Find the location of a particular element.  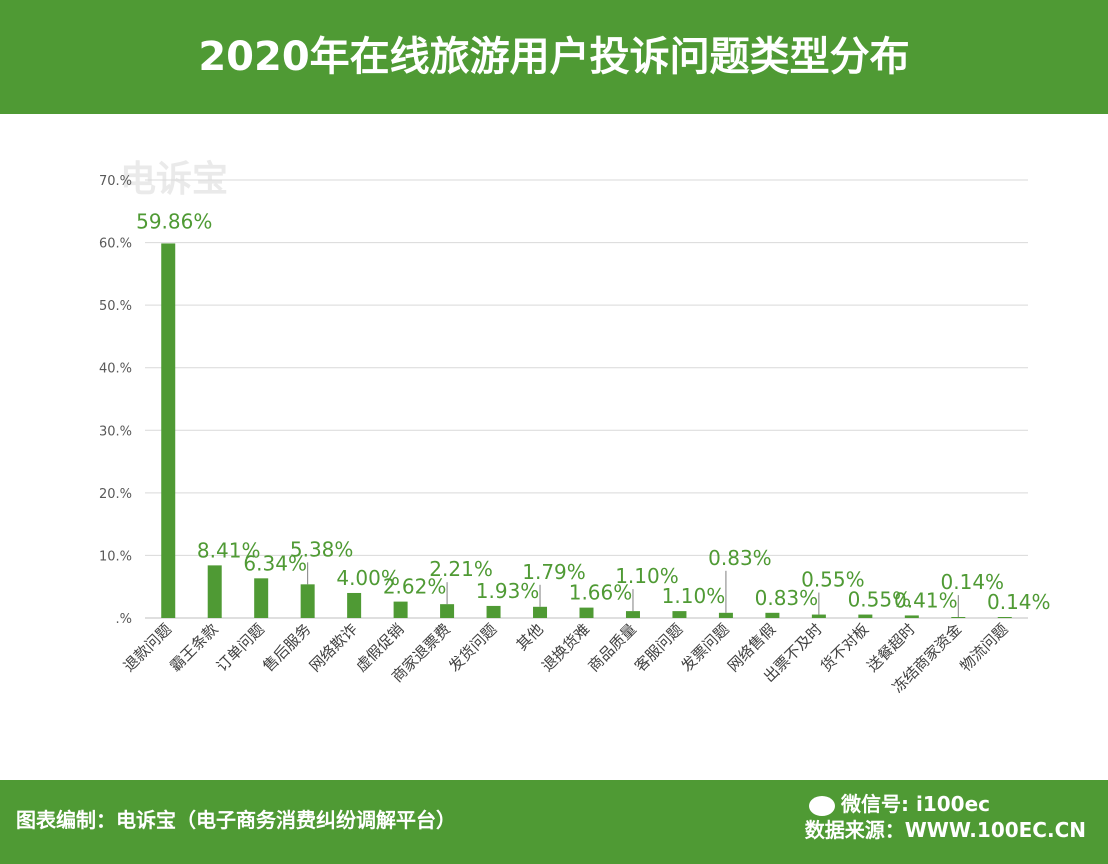

data-label: 1.93% is located at coordinates (508, 591).